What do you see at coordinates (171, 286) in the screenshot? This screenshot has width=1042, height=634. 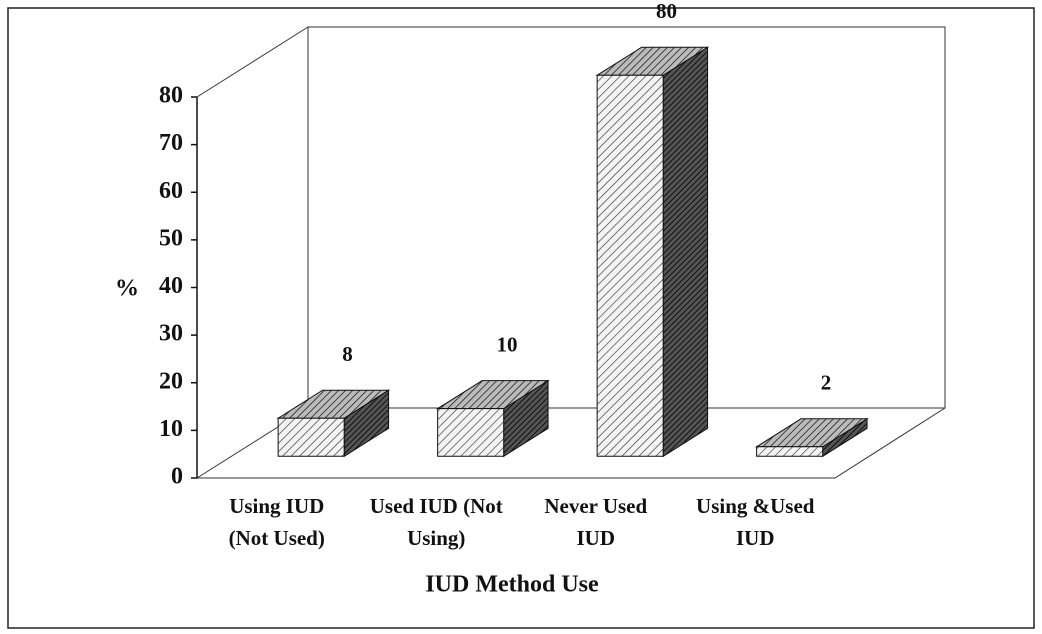 I see `y-tick-label: 40` at bounding box center [171, 286].